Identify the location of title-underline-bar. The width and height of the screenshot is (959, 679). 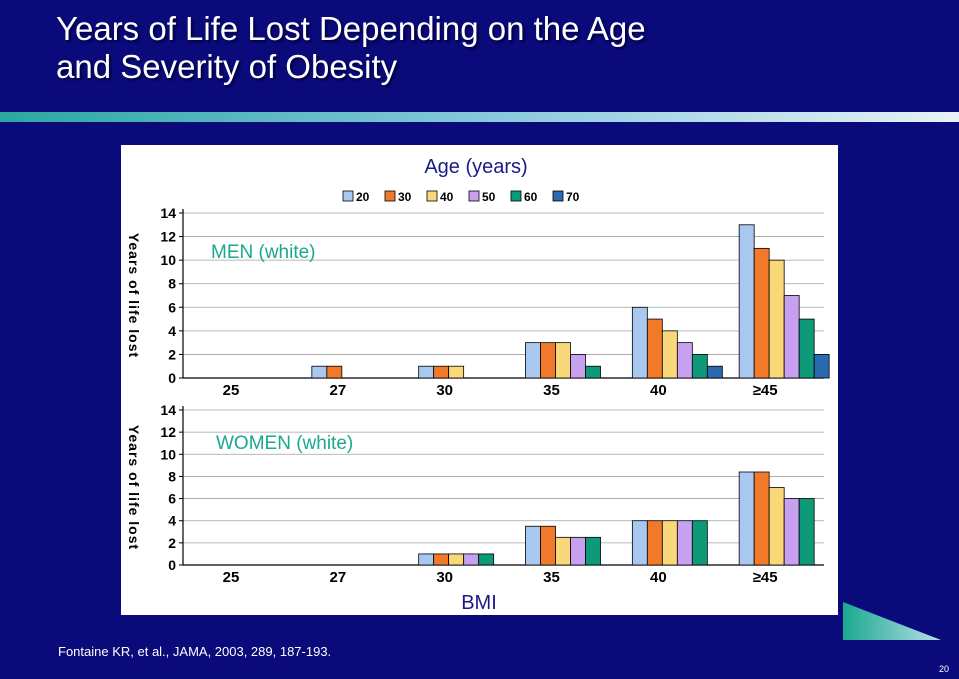
(479, 117).